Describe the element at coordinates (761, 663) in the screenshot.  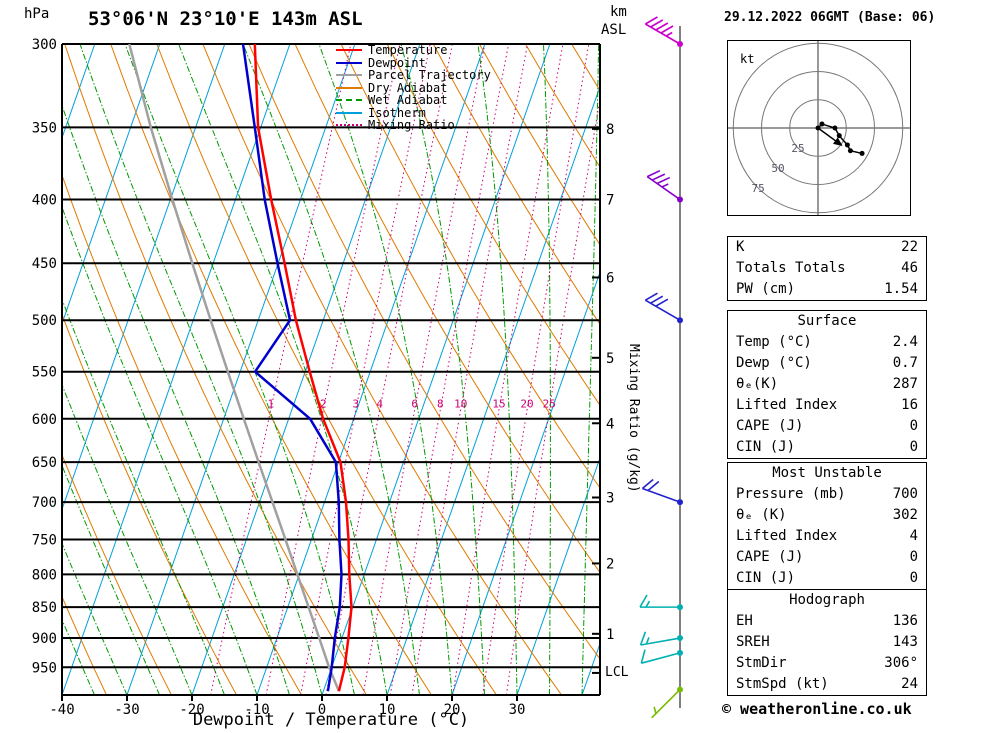
I see `row-label: StmDir` at that location.